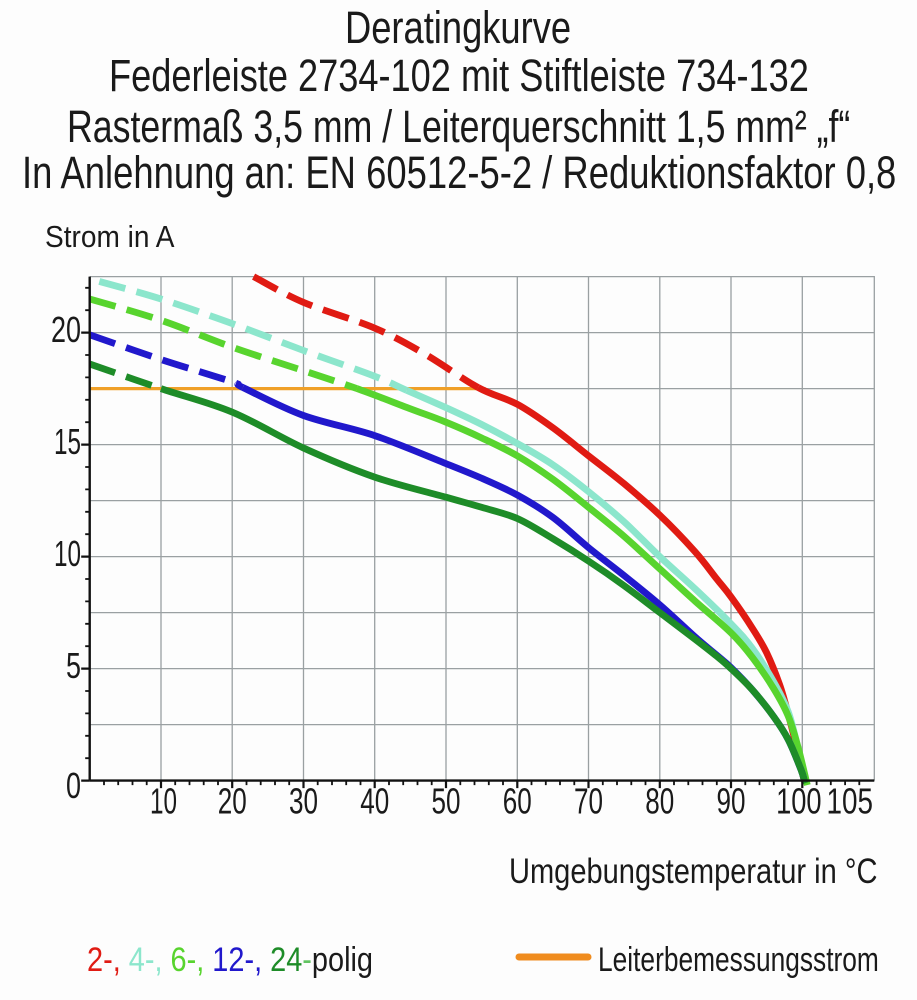 The image size is (917, 1000). I want to click on svg-text: 15, so click(67, 441).